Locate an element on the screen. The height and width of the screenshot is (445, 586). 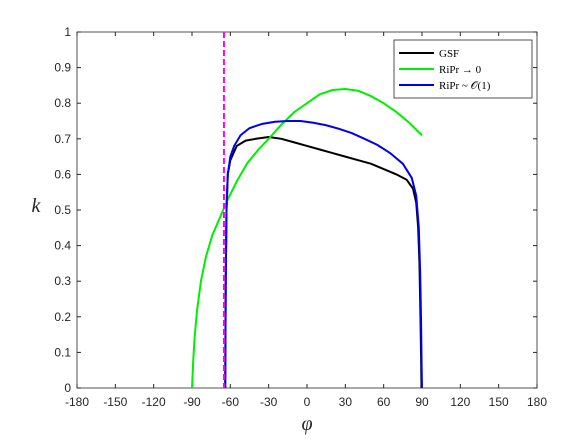
y-tick-label: 1 is located at coordinates (67, 32).